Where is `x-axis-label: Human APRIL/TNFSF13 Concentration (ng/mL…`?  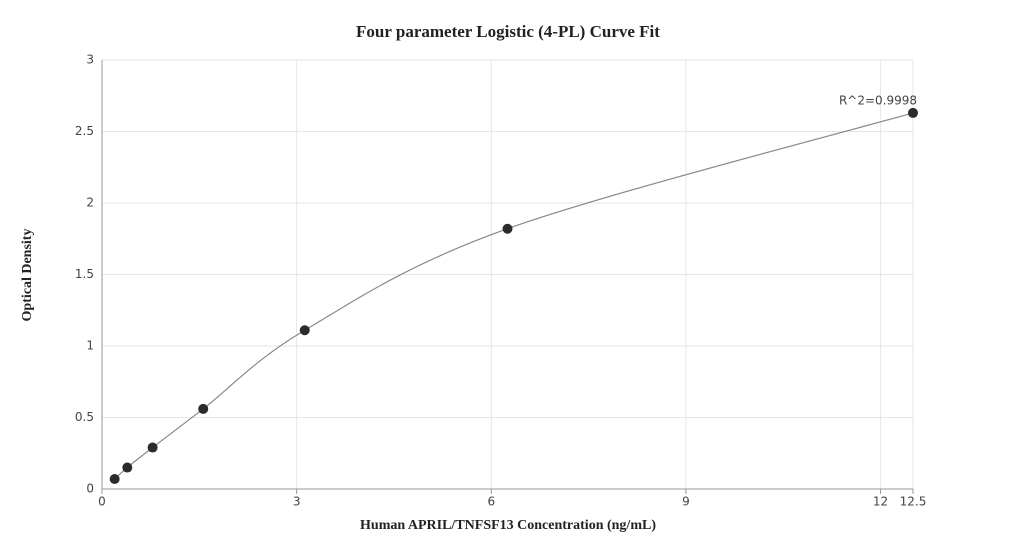 x-axis-label: Human APRIL/TNFSF13 Concentration (ng/mL… is located at coordinates (508, 525).